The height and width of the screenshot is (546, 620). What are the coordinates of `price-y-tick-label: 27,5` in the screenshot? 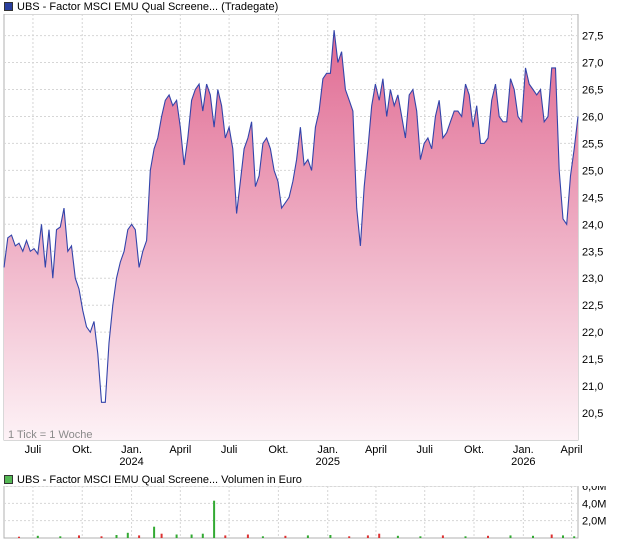 It's located at (592, 37).